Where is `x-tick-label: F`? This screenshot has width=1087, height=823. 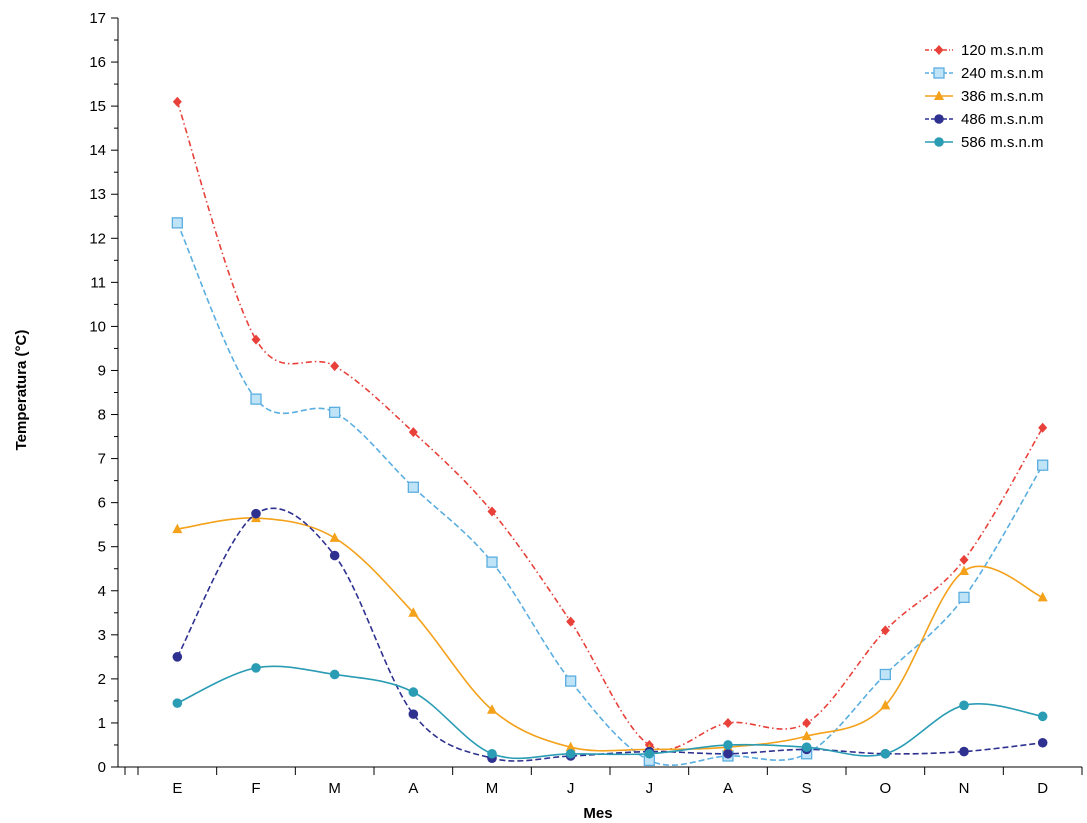 x-tick-label: F is located at coordinates (255, 788).